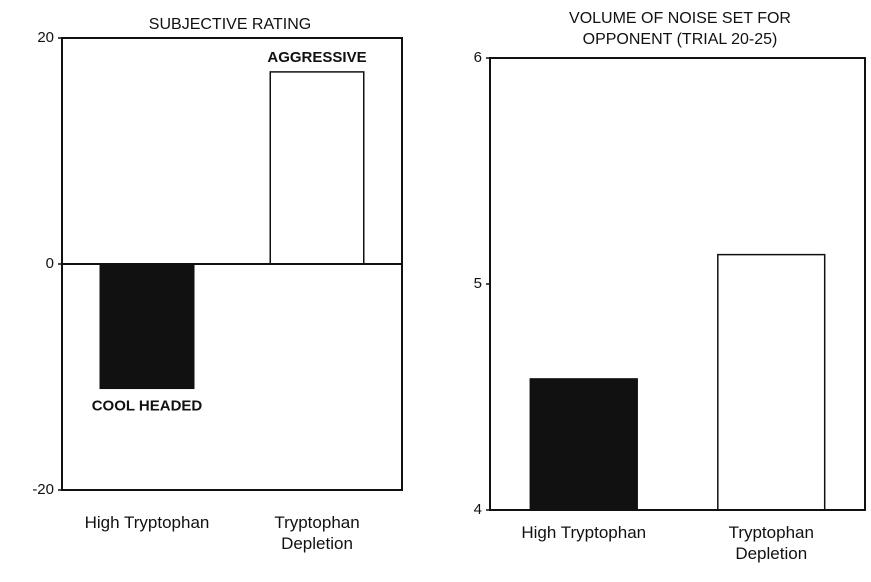 Image resolution: width=871 pixels, height=582 pixels. Describe the element at coordinates (43, 489) in the screenshot. I see `y-tick-label: -20` at that location.